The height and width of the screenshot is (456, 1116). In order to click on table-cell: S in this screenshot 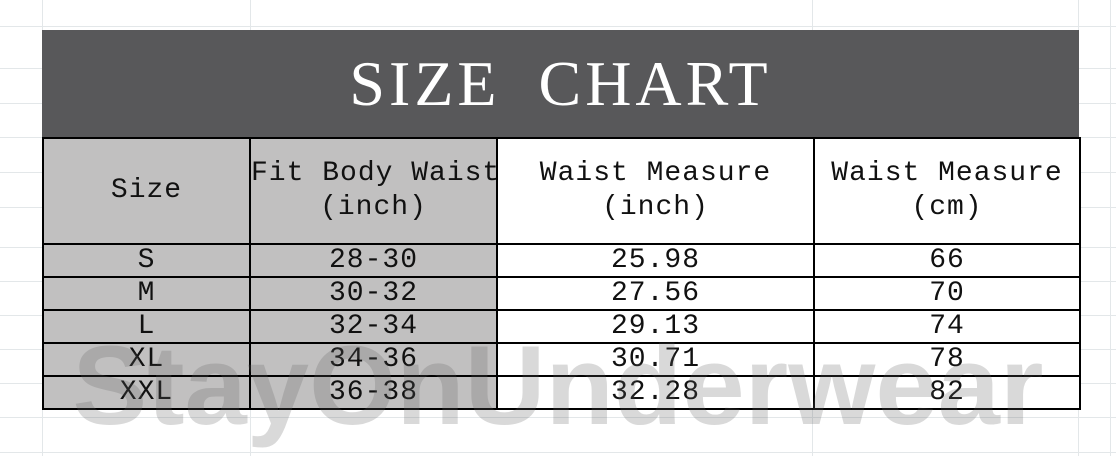, I will do `click(146, 260)`.